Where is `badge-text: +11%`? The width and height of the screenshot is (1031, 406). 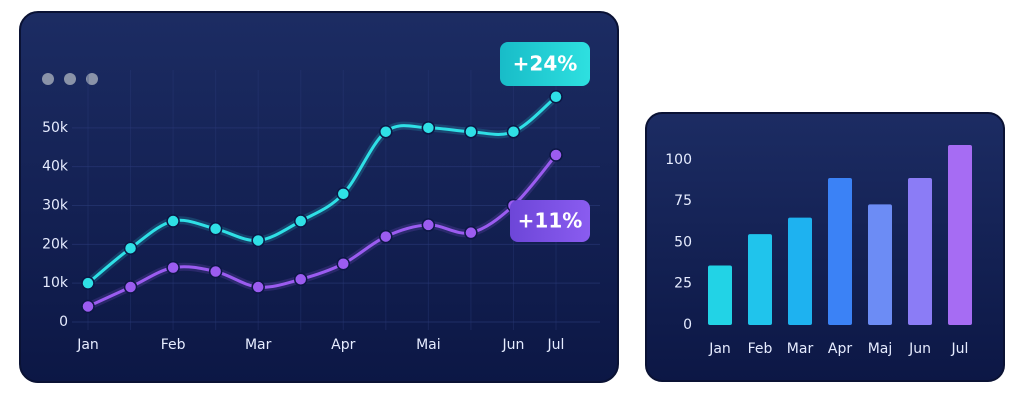 badge-text: +11% is located at coordinates (550, 221).